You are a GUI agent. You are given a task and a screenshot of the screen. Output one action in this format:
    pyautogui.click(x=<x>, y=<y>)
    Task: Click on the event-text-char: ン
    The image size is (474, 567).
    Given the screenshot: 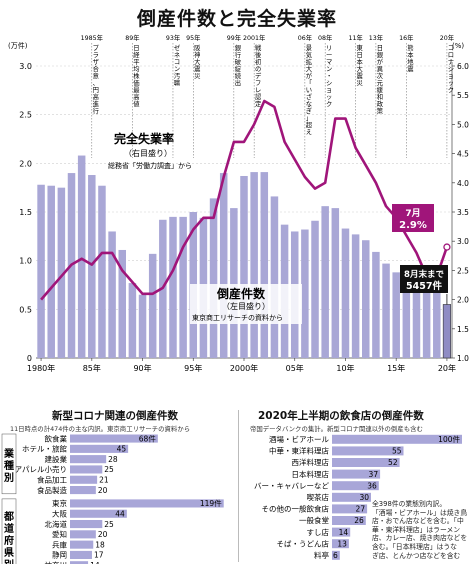 What is the action you would take?
    pyautogui.click(x=329, y=69)
    